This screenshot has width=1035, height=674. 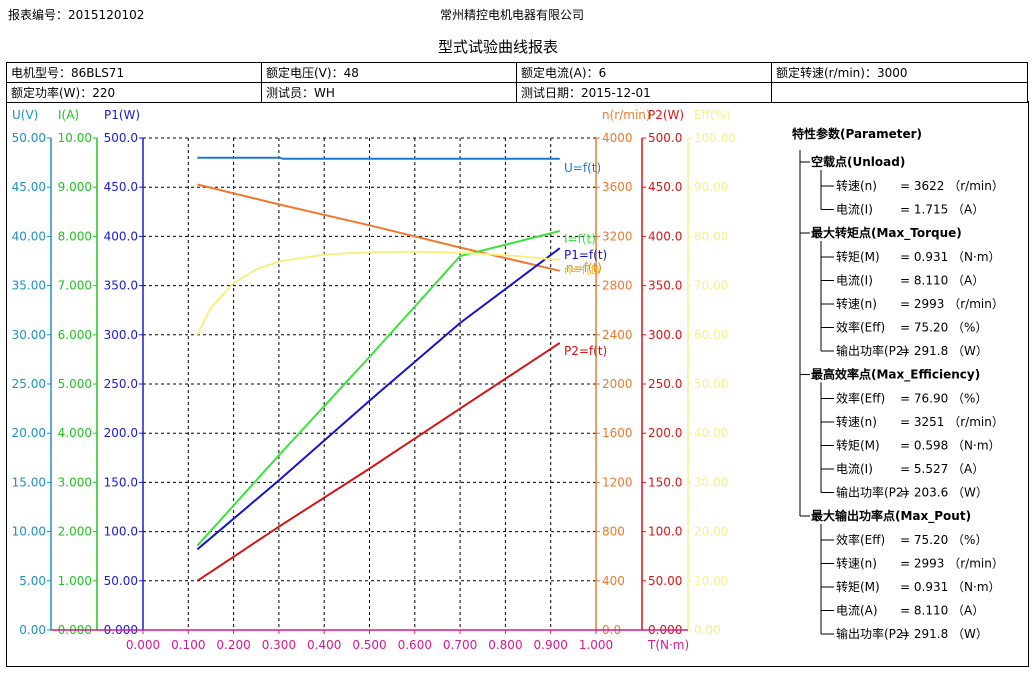 I want to click on parameter-value: = 5.527 （A）, so click(x=942, y=469).